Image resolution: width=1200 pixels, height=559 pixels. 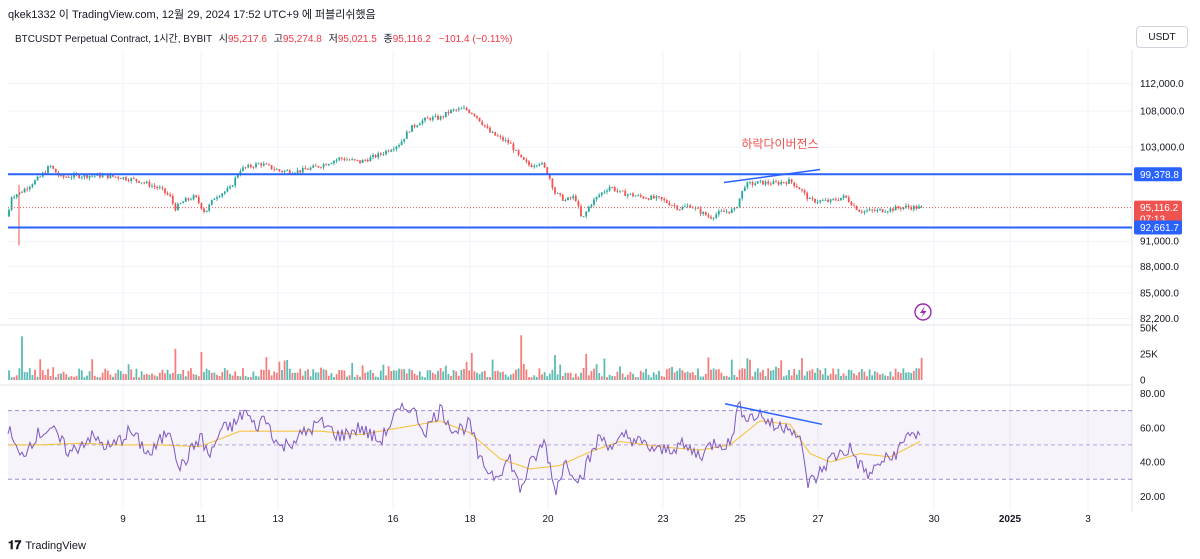 What do you see at coordinates (1088, 519) in the screenshot?
I see `time-axis-label: 3` at bounding box center [1088, 519].